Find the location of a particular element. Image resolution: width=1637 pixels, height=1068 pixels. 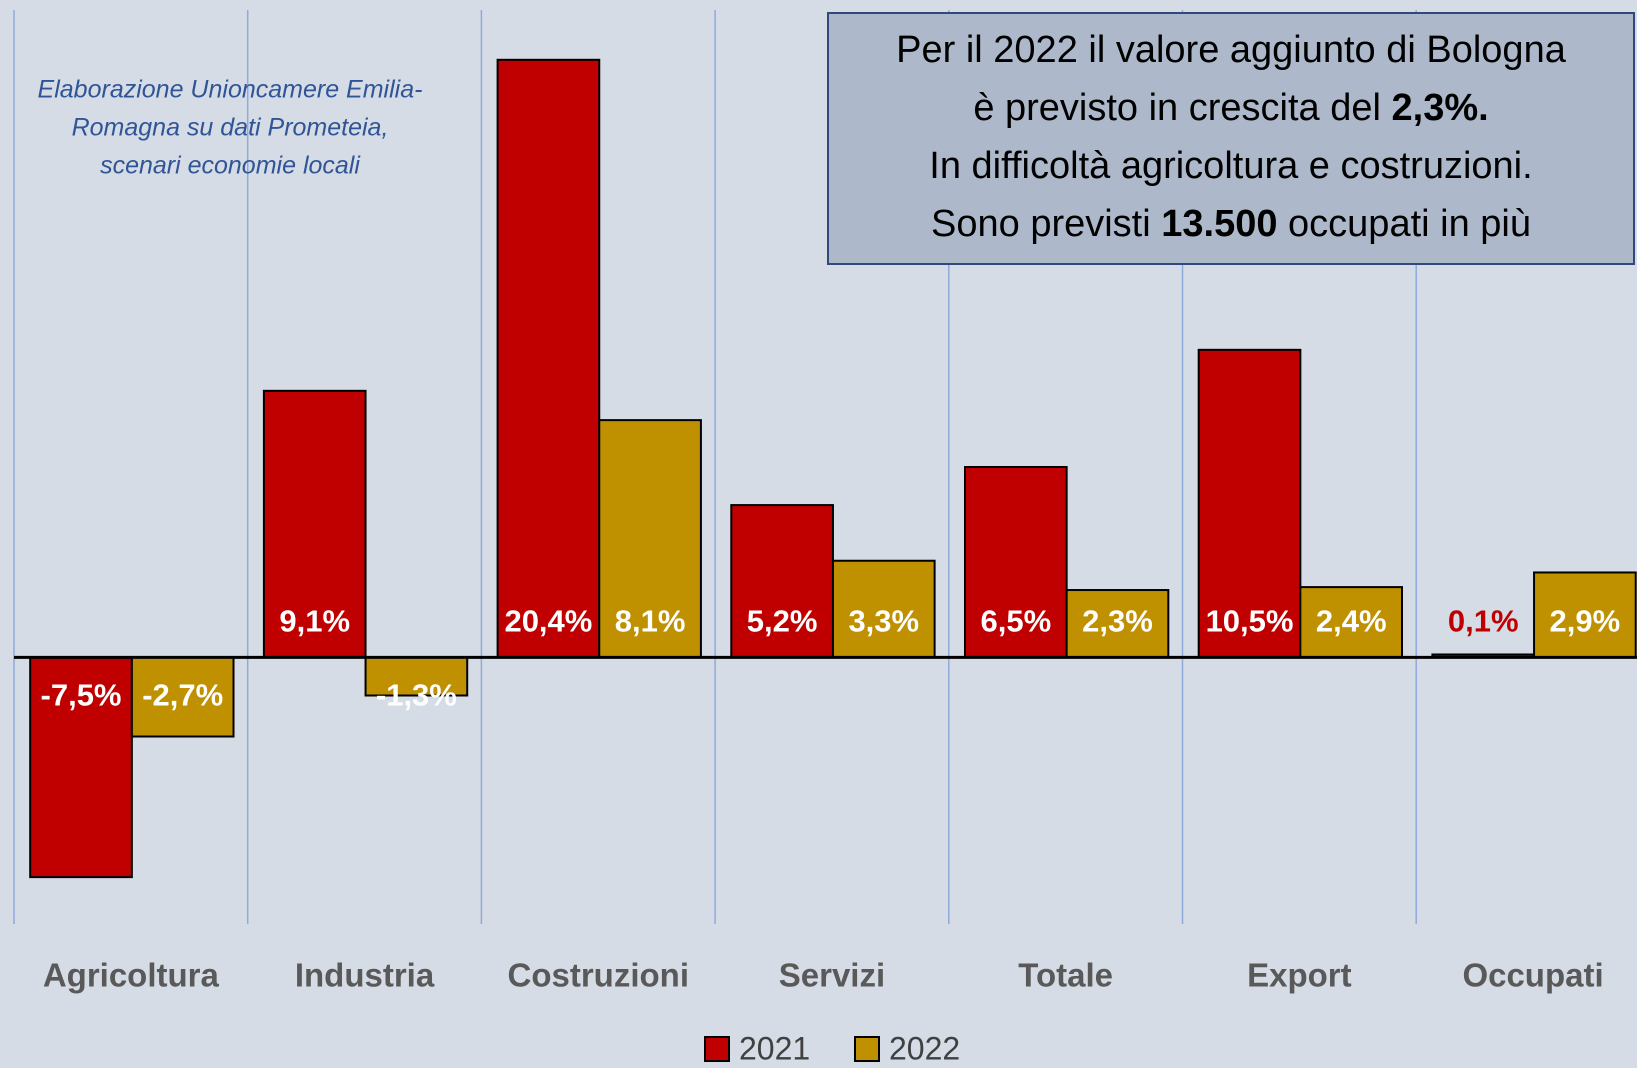

annotation-text: occupati in più is located at coordinates (1404, 224).